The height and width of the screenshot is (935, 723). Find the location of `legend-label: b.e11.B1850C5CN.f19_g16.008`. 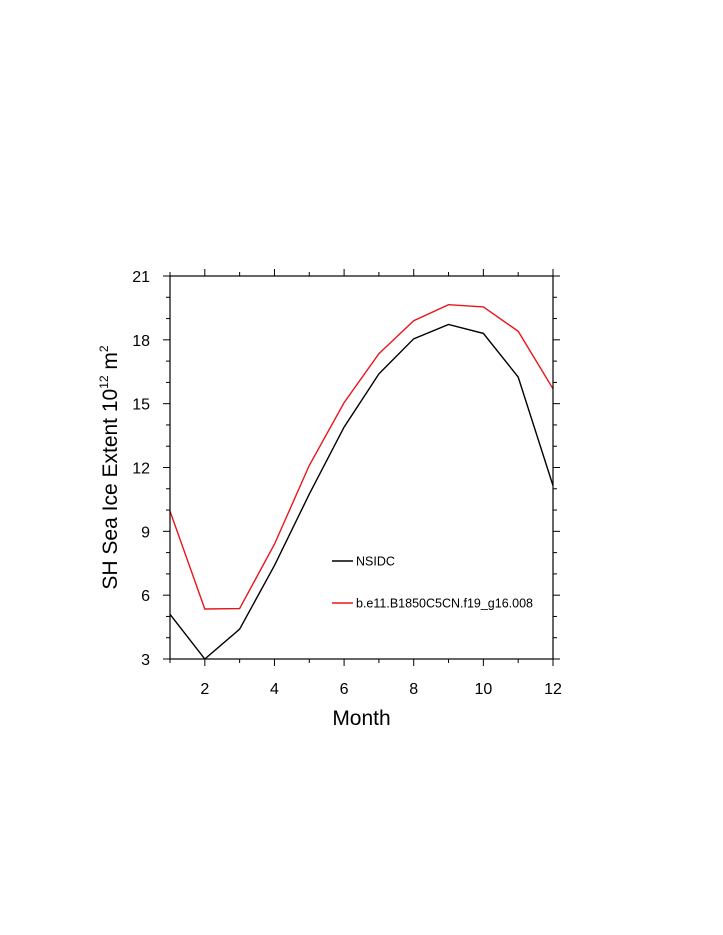

legend-label: b.e11.B1850C5CN.f19_g16.008 is located at coordinates (444, 604).